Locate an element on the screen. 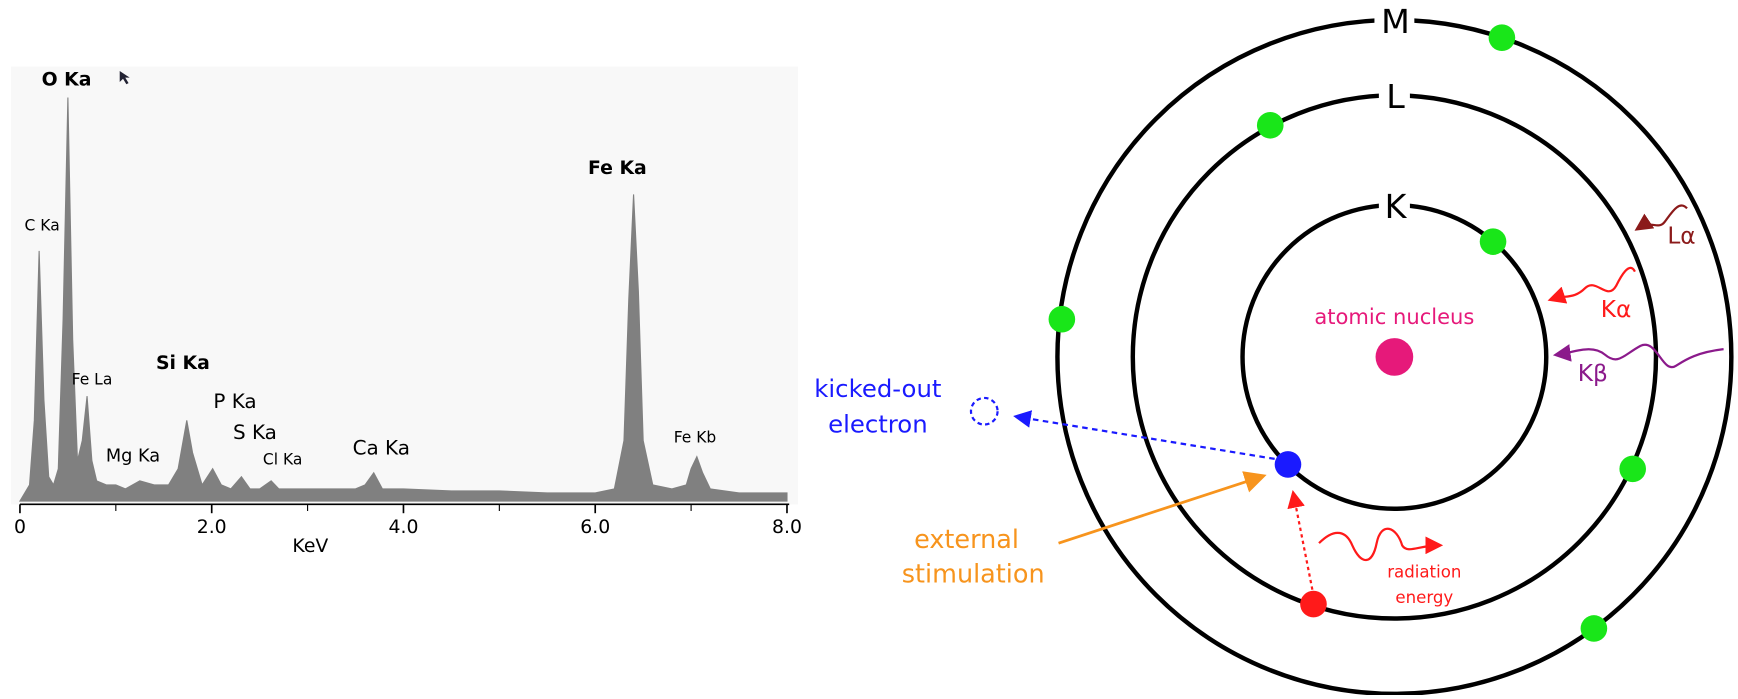 The width and height of the screenshot is (1738, 699). peak-label: C Ka is located at coordinates (42, 226).